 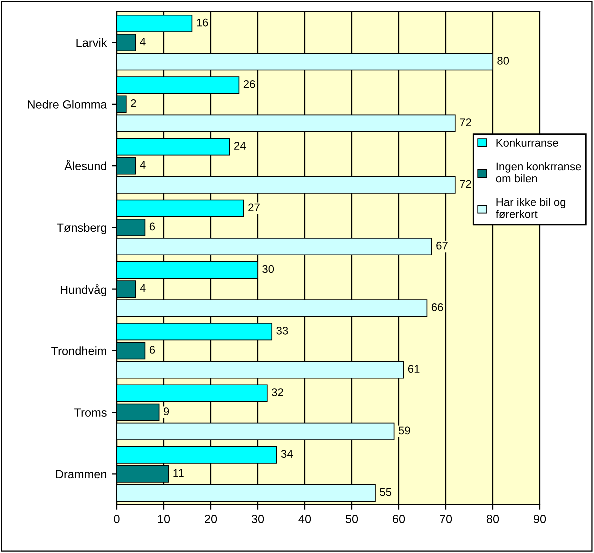 I want to click on y-tick-label: Troms, so click(x=90, y=412).